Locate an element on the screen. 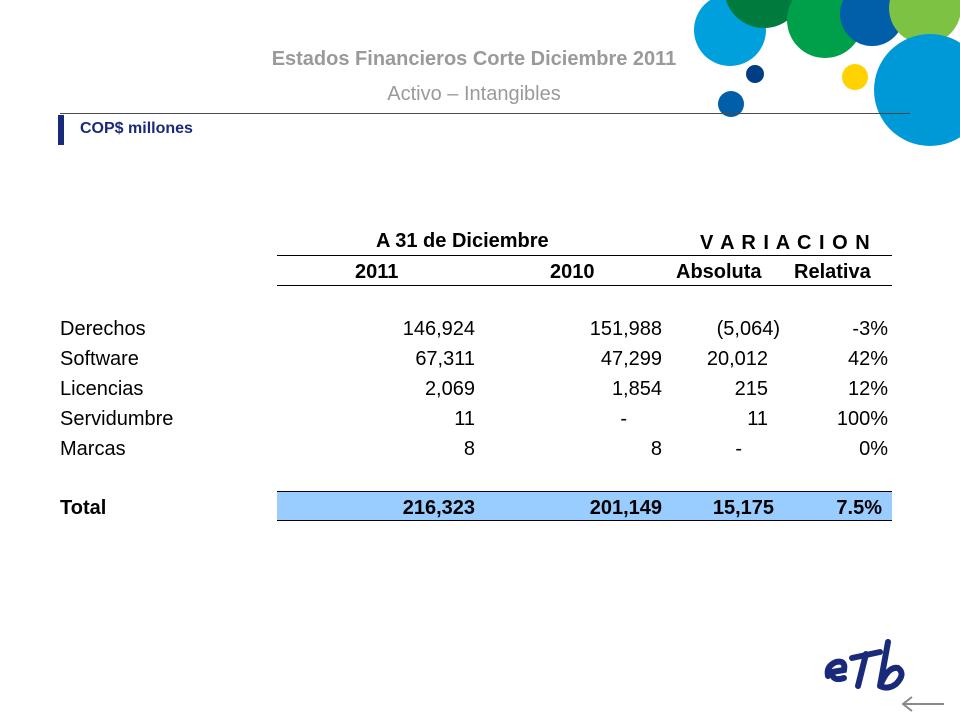 The width and height of the screenshot is (960, 720). row-label: Servidumbre is located at coordinates (117, 419).